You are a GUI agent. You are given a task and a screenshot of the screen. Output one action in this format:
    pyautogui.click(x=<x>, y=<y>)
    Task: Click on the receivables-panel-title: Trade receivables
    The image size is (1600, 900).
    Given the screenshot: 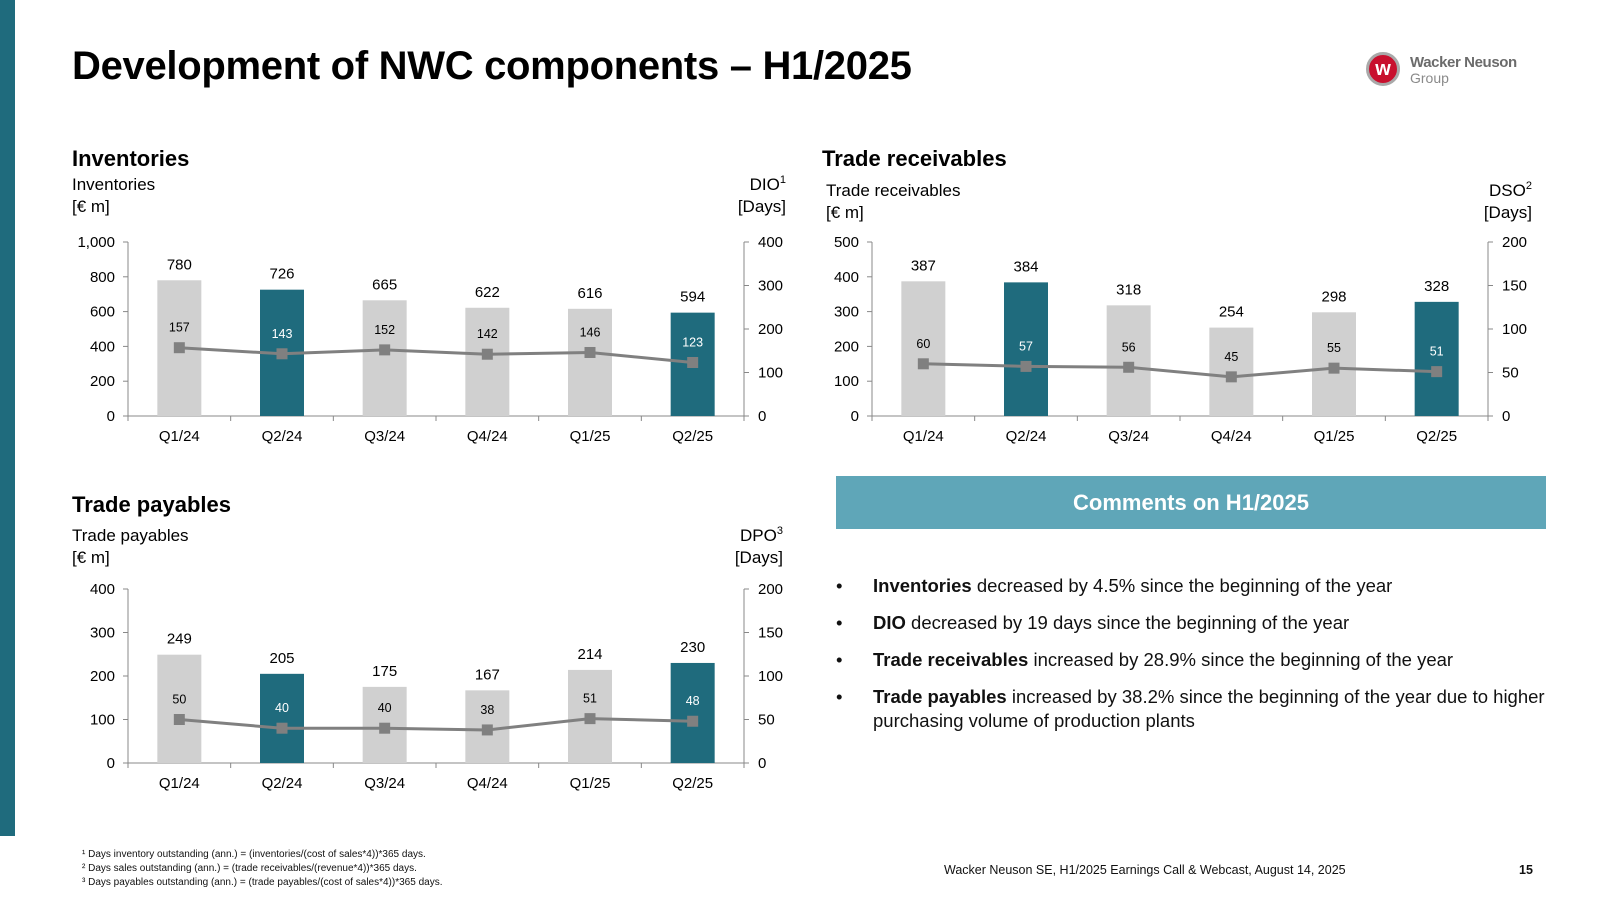 What is the action you would take?
    pyautogui.click(x=914, y=158)
    